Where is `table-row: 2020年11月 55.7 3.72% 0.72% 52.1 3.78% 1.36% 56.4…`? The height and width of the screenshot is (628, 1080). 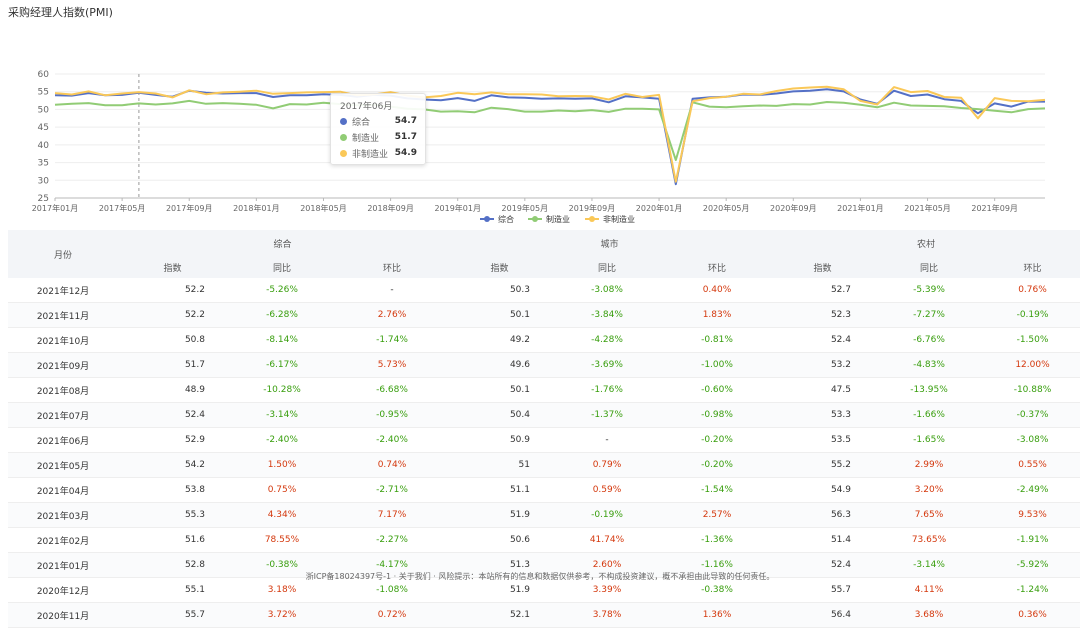 table-row: 2020年11月 55.7 3.72% 0.72% 52.1 3.78% 1.36% 56.4… is located at coordinates (544, 615).